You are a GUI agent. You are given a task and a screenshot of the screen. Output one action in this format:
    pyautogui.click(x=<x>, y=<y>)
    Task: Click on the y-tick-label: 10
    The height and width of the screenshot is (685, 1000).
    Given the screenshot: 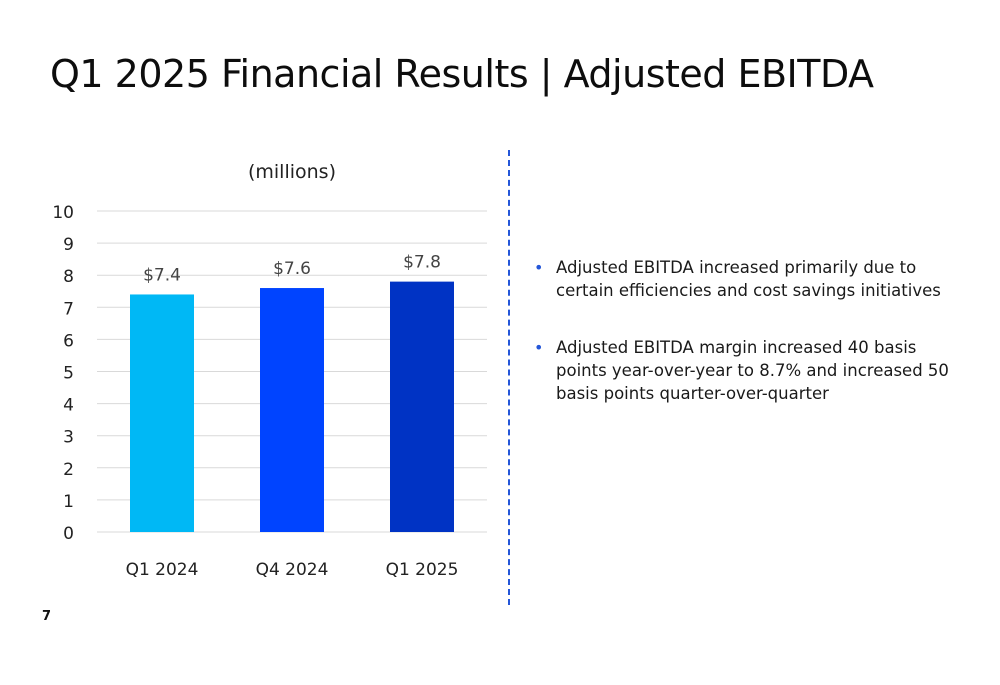 What is the action you would take?
    pyautogui.click(x=63, y=213)
    